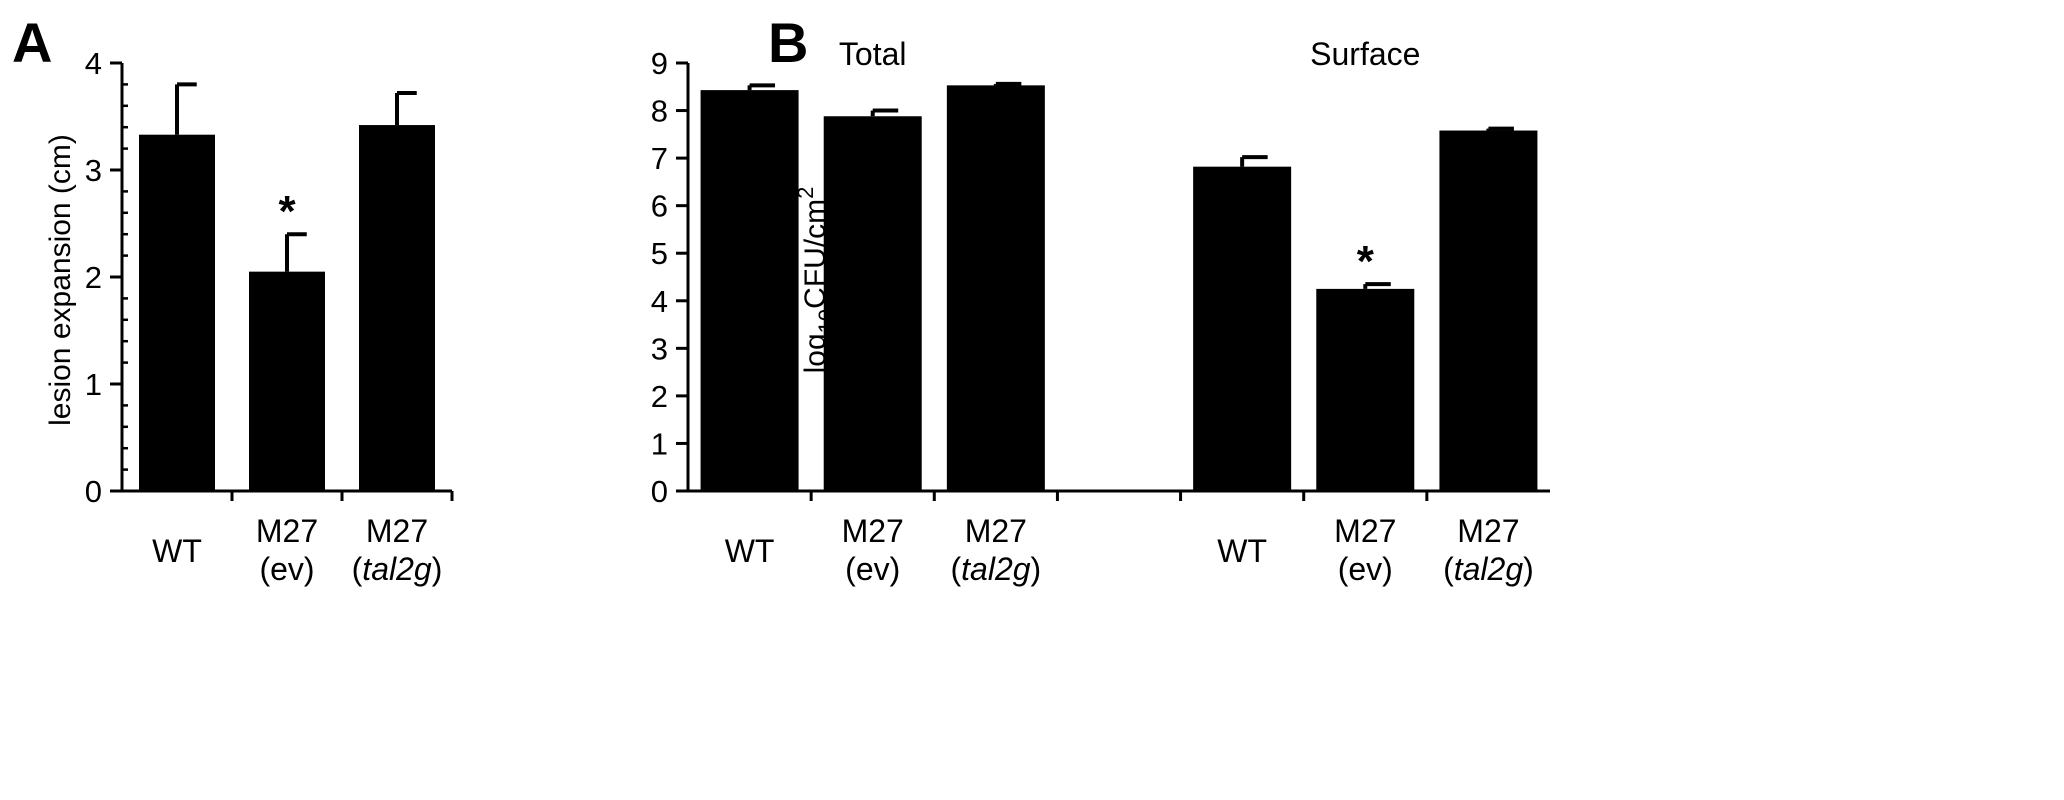  What do you see at coordinates (872, 569) in the screenshot?
I see `panel-b-total-category-2-line-2: (ev)` at bounding box center [872, 569].